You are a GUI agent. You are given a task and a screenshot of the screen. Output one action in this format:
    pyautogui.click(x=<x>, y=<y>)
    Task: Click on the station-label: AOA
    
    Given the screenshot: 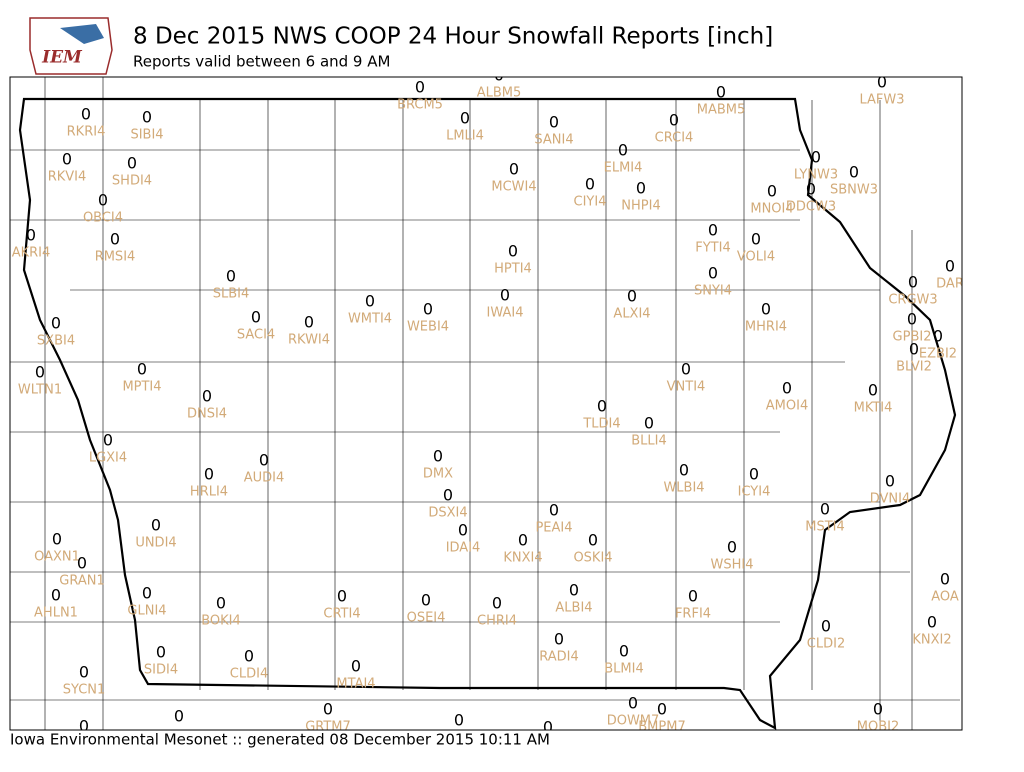 What is the action you would take?
    pyautogui.click(x=945, y=597)
    